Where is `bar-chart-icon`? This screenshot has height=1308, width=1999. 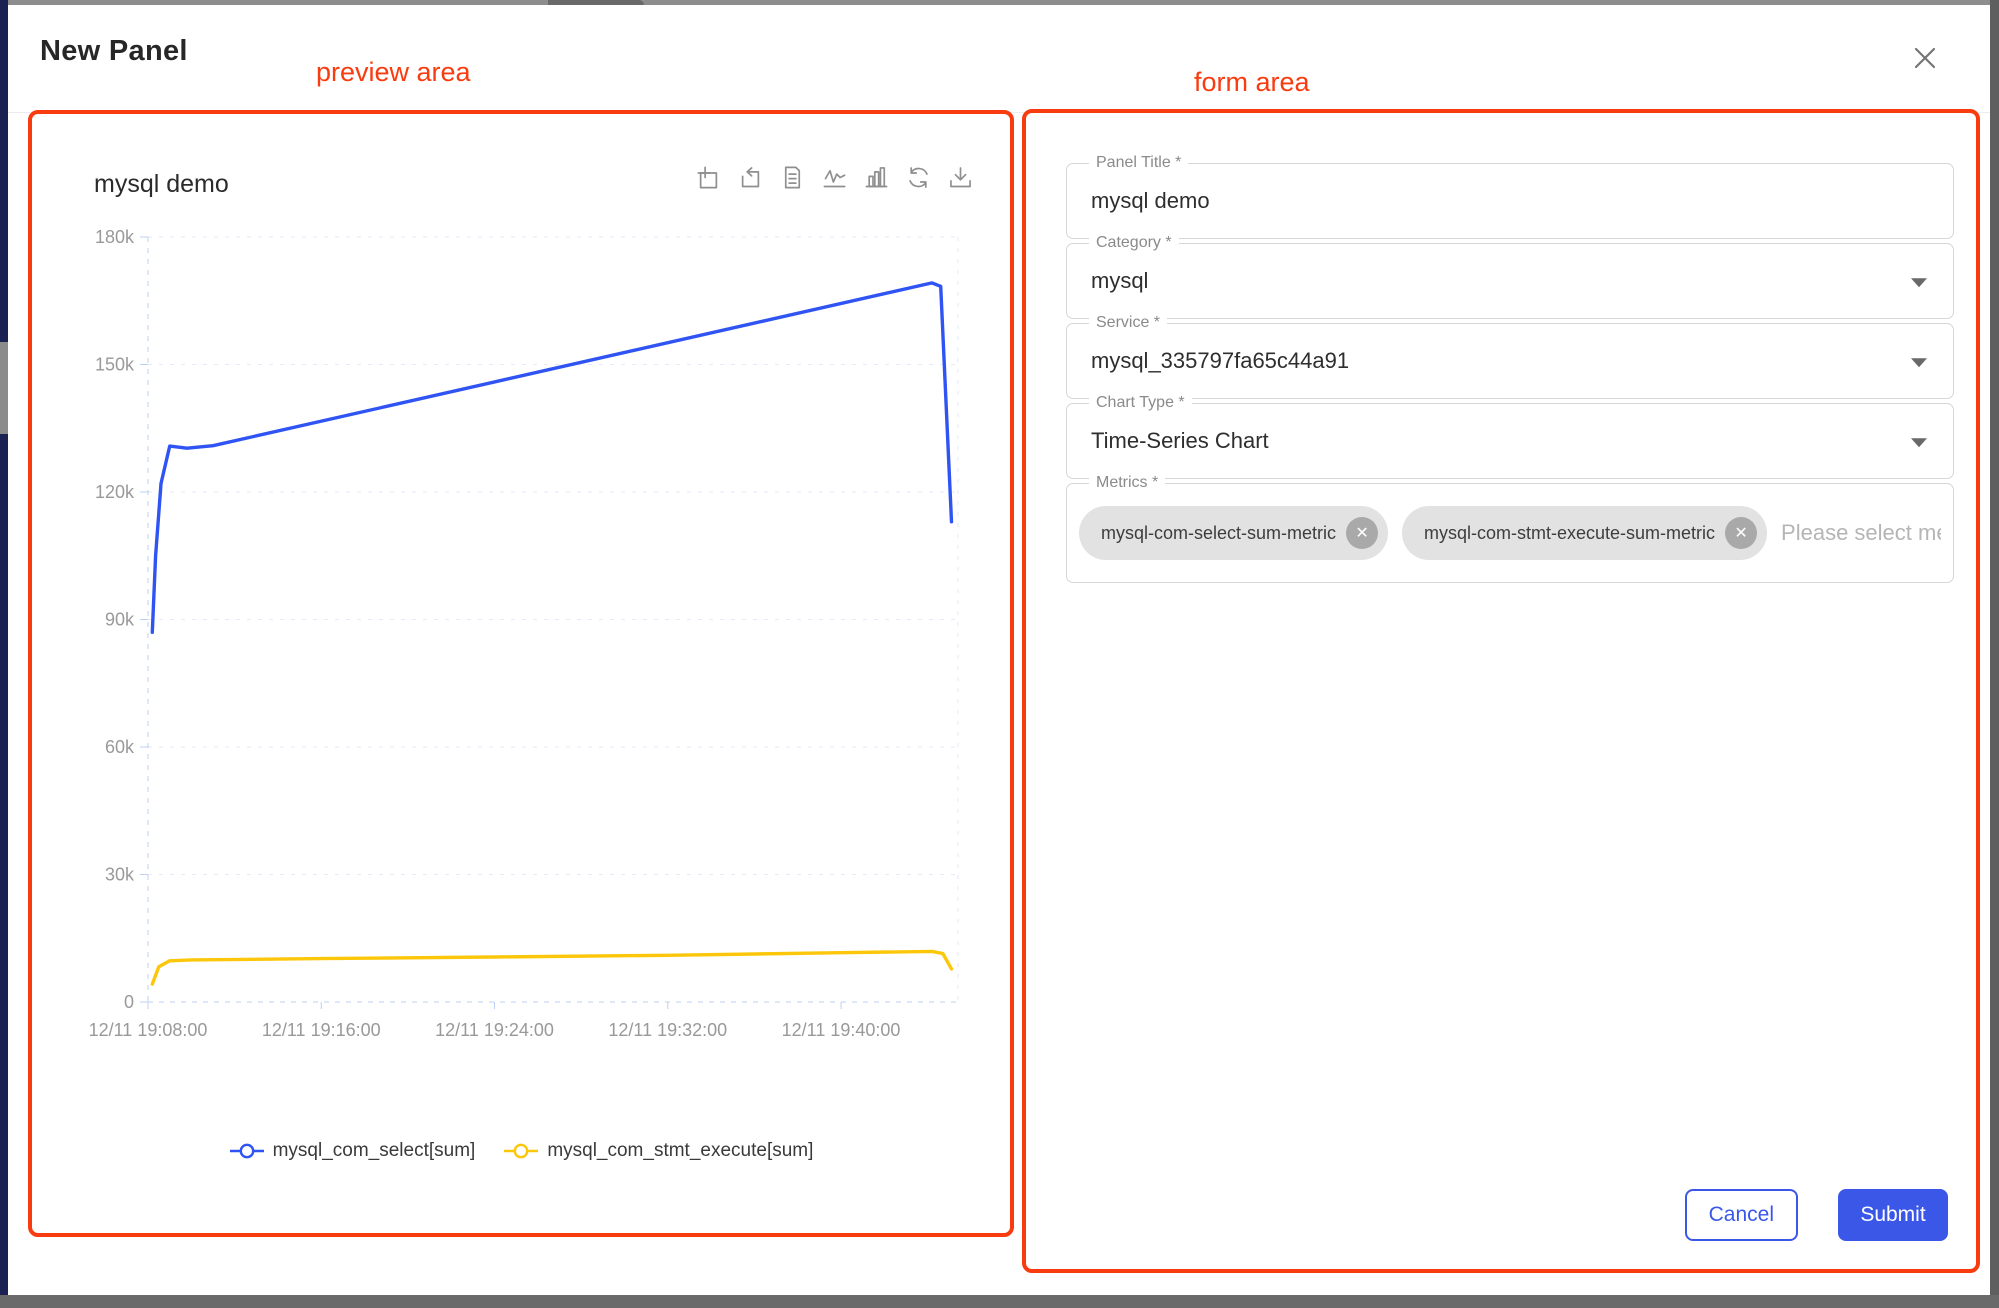
bar-chart-icon is located at coordinates (876, 177).